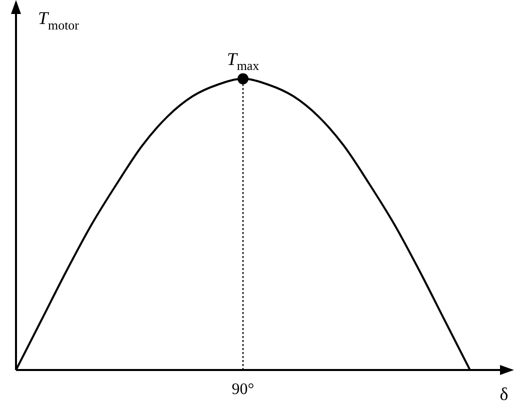 The image size is (514, 404). What do you see at coordinates (504, 394) in the screenshot?
I see `x-axis-title: δ` at bounding box center [504, 394].